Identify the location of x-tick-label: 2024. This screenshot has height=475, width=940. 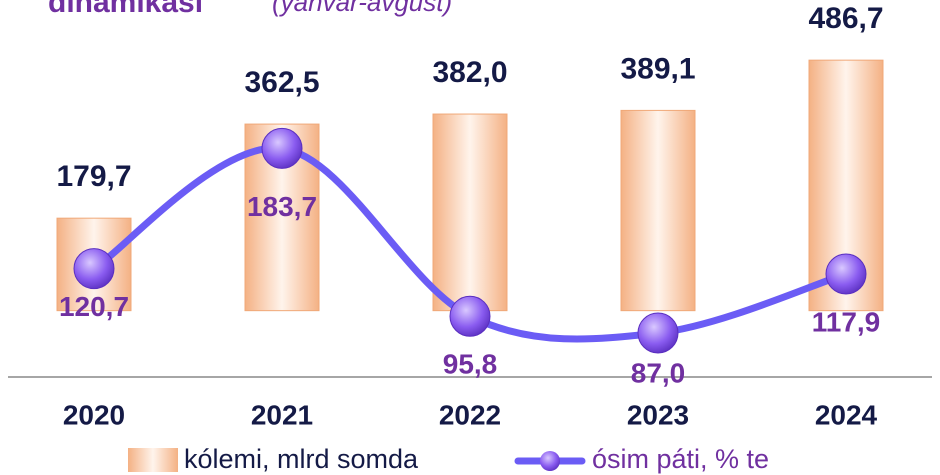
(846, 414).